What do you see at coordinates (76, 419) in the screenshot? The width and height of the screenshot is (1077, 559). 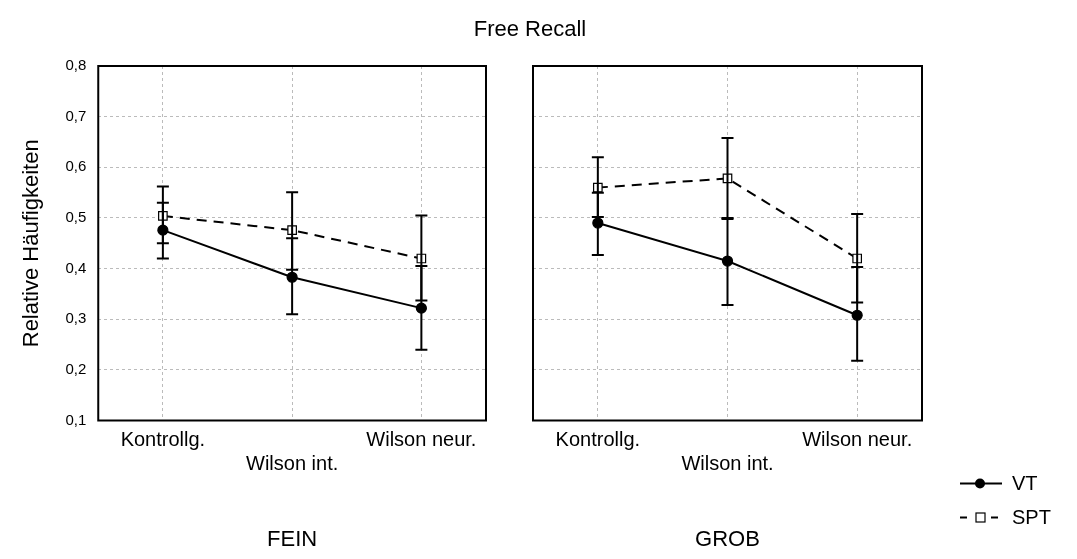 I see `y-tick-label: 0,1` at bounding box center [76, 419].